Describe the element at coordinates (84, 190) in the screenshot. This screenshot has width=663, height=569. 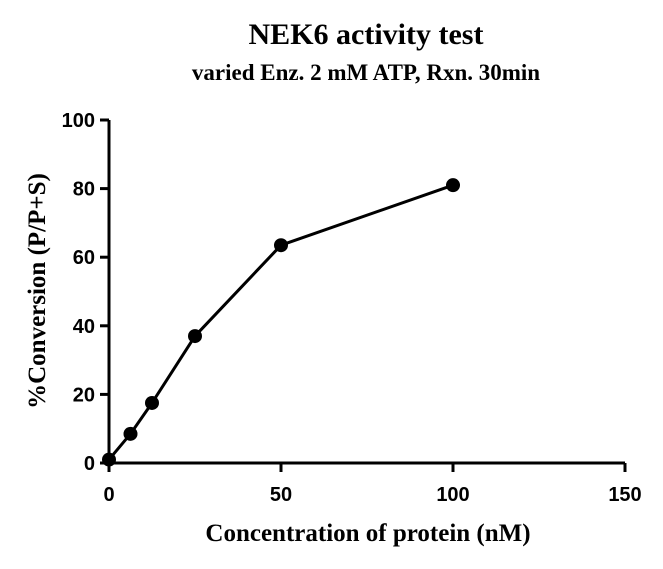
I see `y-tick-label: 80` at that location.